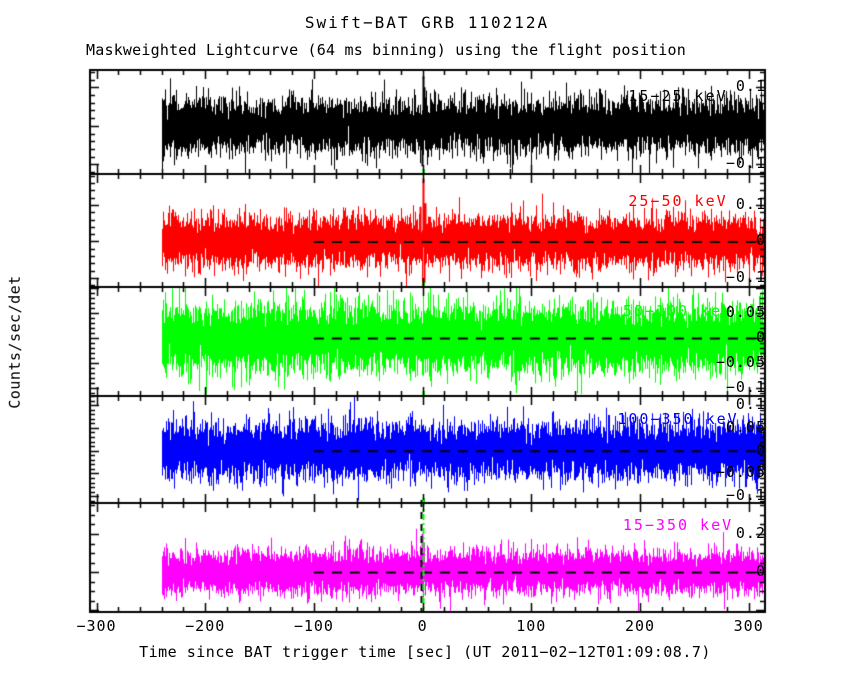  What do you see at coordinates (678, 311) in the screenshot?
I see `energy-band-label-50-100: 50−100 keV` at bounding box center [678, 311].